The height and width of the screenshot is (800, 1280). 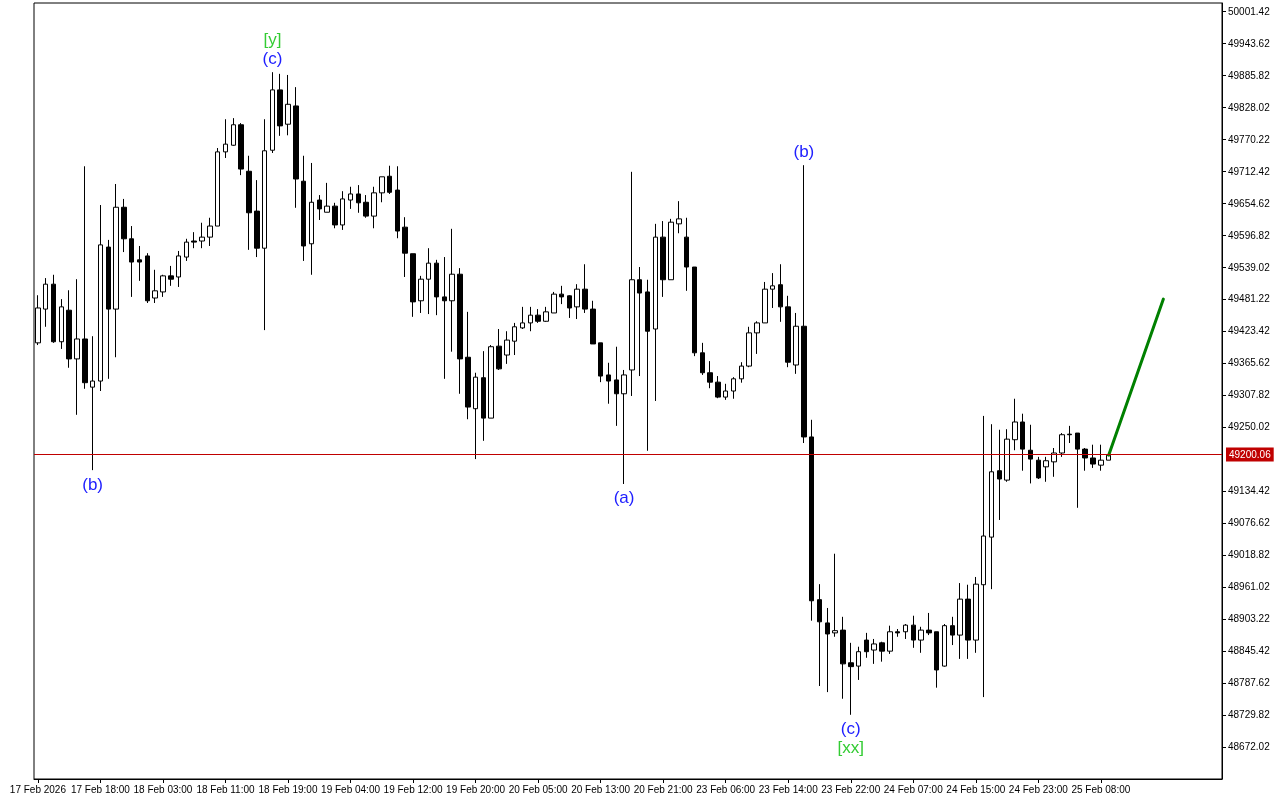 I want to click on y-tick-label: 49423.42, so click(x=1249, y=331).